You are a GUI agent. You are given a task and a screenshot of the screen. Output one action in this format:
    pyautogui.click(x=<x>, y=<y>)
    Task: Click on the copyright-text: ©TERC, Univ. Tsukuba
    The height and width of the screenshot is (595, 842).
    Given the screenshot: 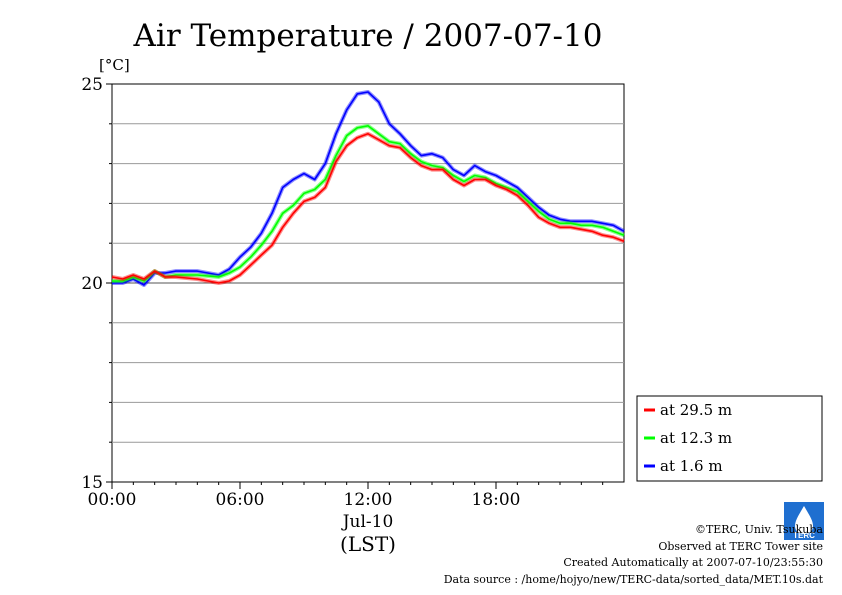 What is the action you would take?
    pyautogui.click(x=759, y=529)
    